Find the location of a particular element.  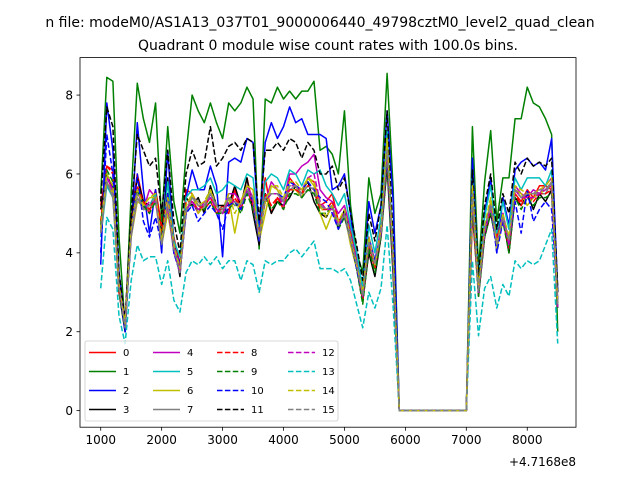

legend-entry-5: 5 is located at coordinates (173, 372).